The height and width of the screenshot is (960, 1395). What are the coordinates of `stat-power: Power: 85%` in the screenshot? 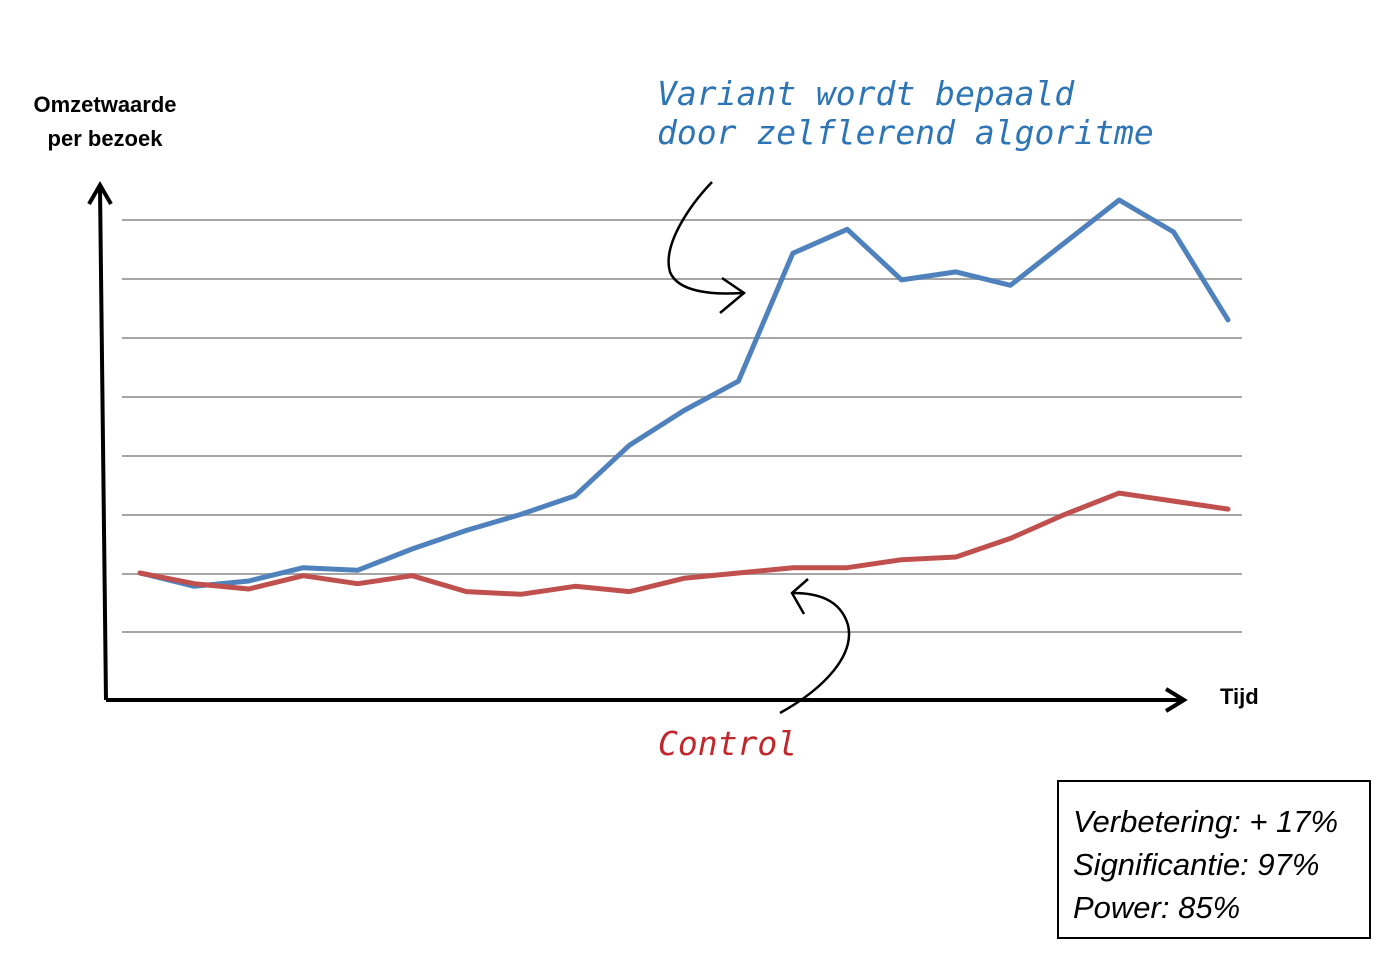 It's located at (1157, 907).